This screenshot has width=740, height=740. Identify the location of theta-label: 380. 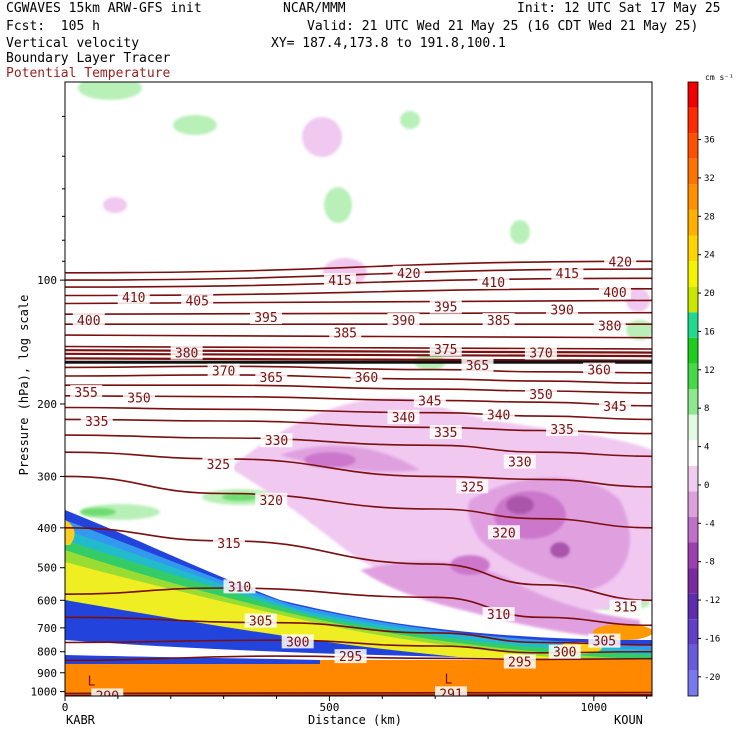
(609, 327).